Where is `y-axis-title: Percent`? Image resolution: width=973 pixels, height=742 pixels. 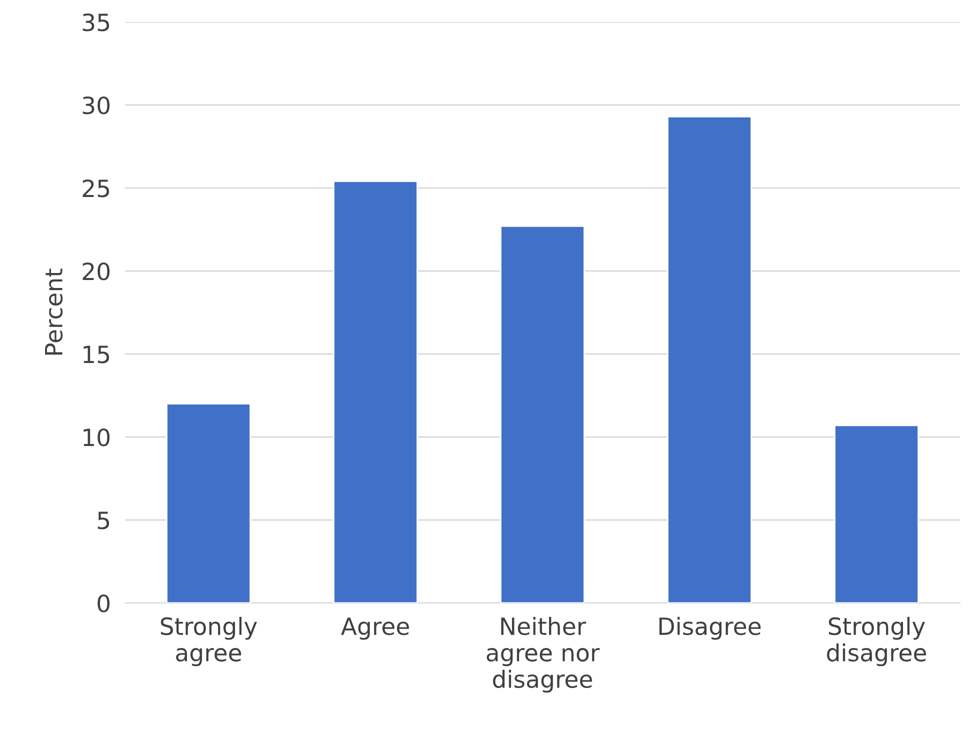 y-axis-title: Percent is located at coordinates (54, 311).